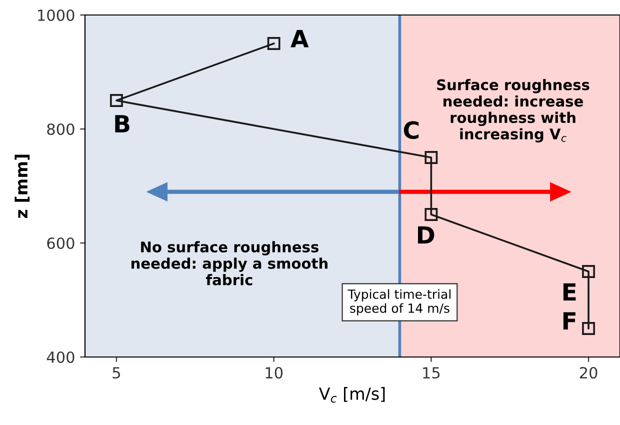 Image resolution: width=620 pixels, height=425 pixels. What do you see at coordinates (431, 373) in the screenshot?
I see `x-tick-label: 15` at bounding box center [431, 373].